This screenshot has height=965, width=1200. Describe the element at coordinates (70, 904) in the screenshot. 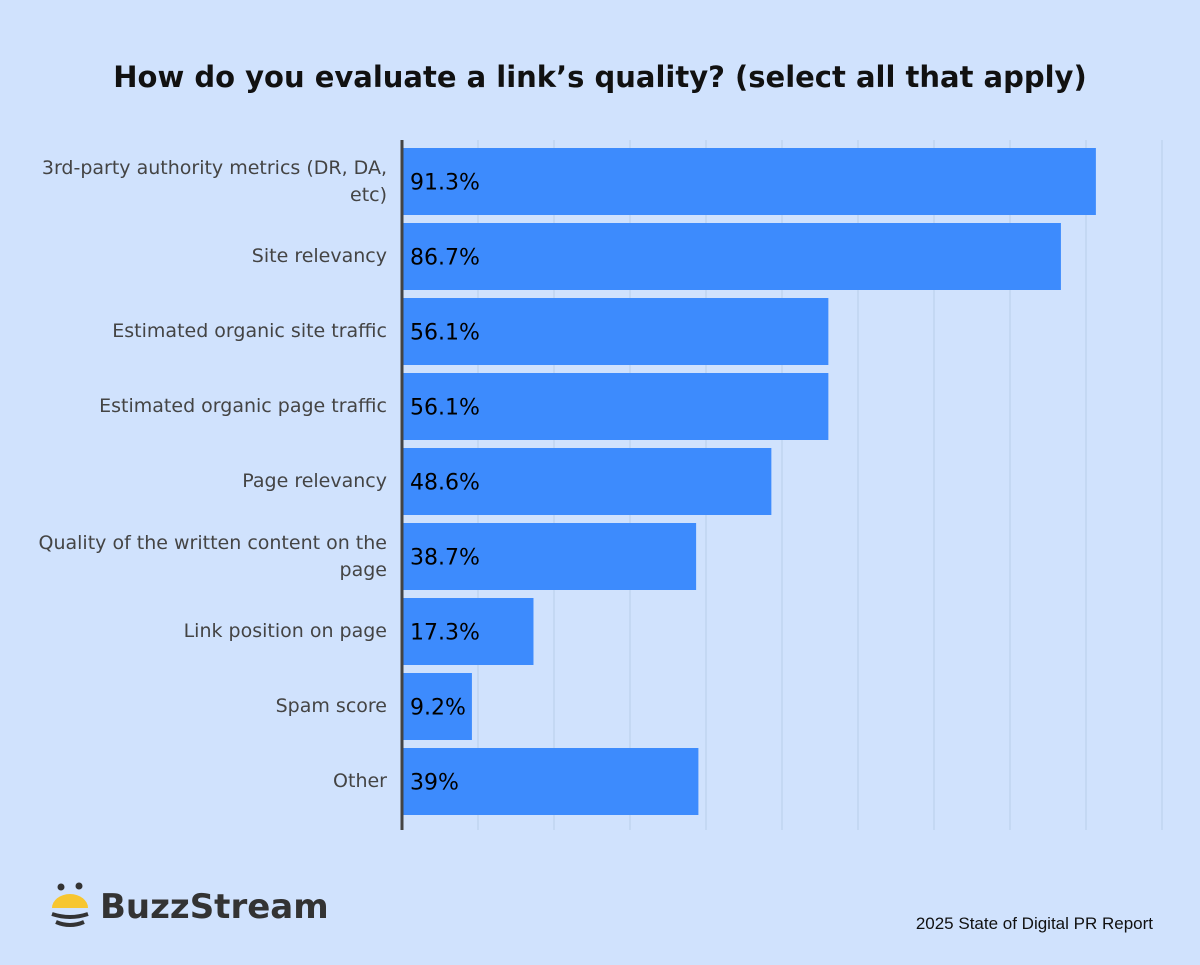

I see `bee-icon` at that location.